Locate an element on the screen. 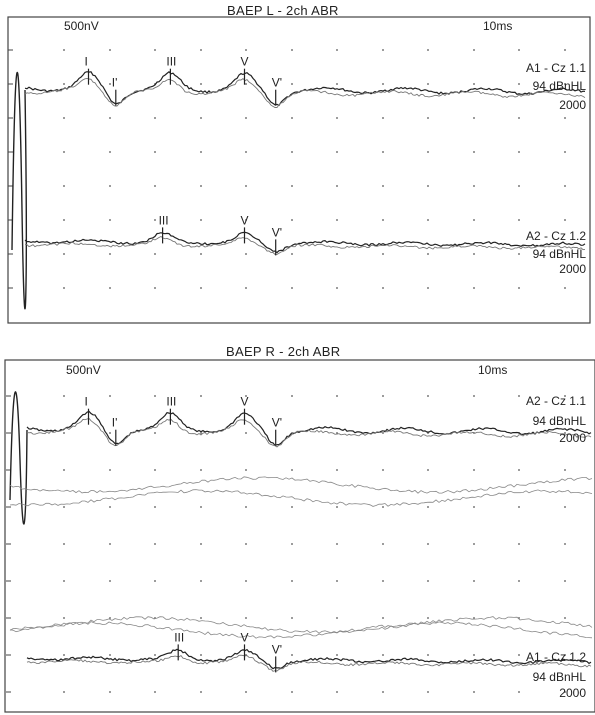 This screenshot has height=715, width=595. trace-2-replication is located at coordinates (305, 245).